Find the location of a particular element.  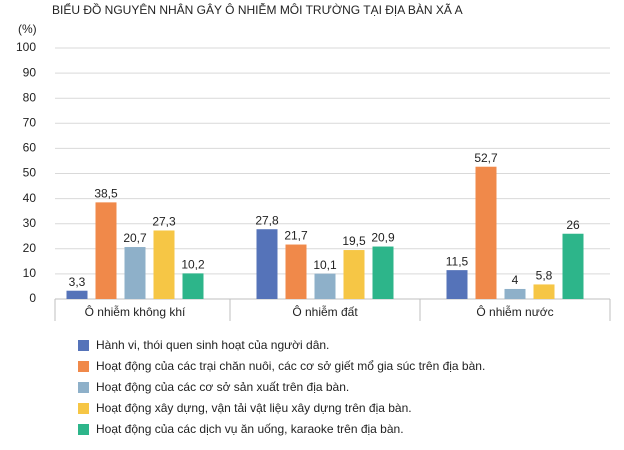

y-tick-label: 50 is located at coordinates (30, 173).